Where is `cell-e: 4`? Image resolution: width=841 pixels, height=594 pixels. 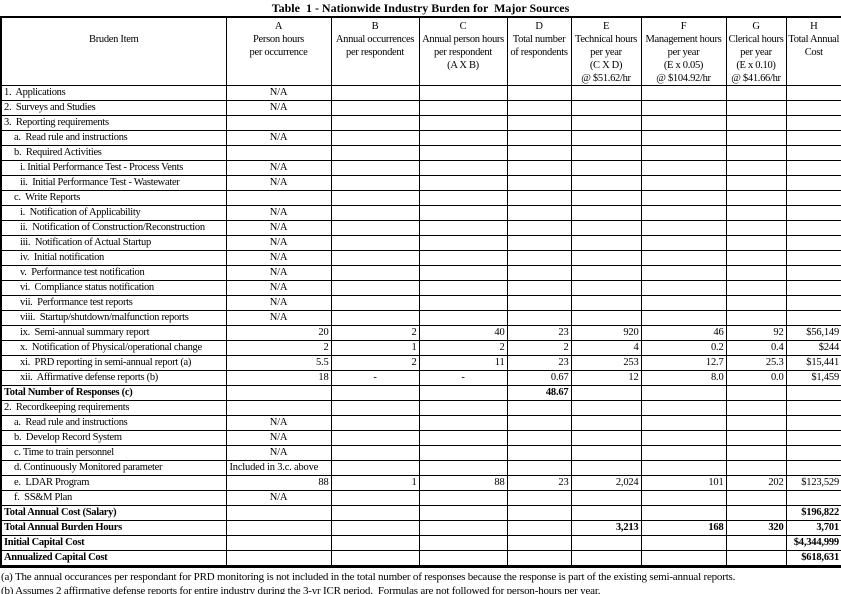
cell-e: 4 is located at coordinates (606, 348).